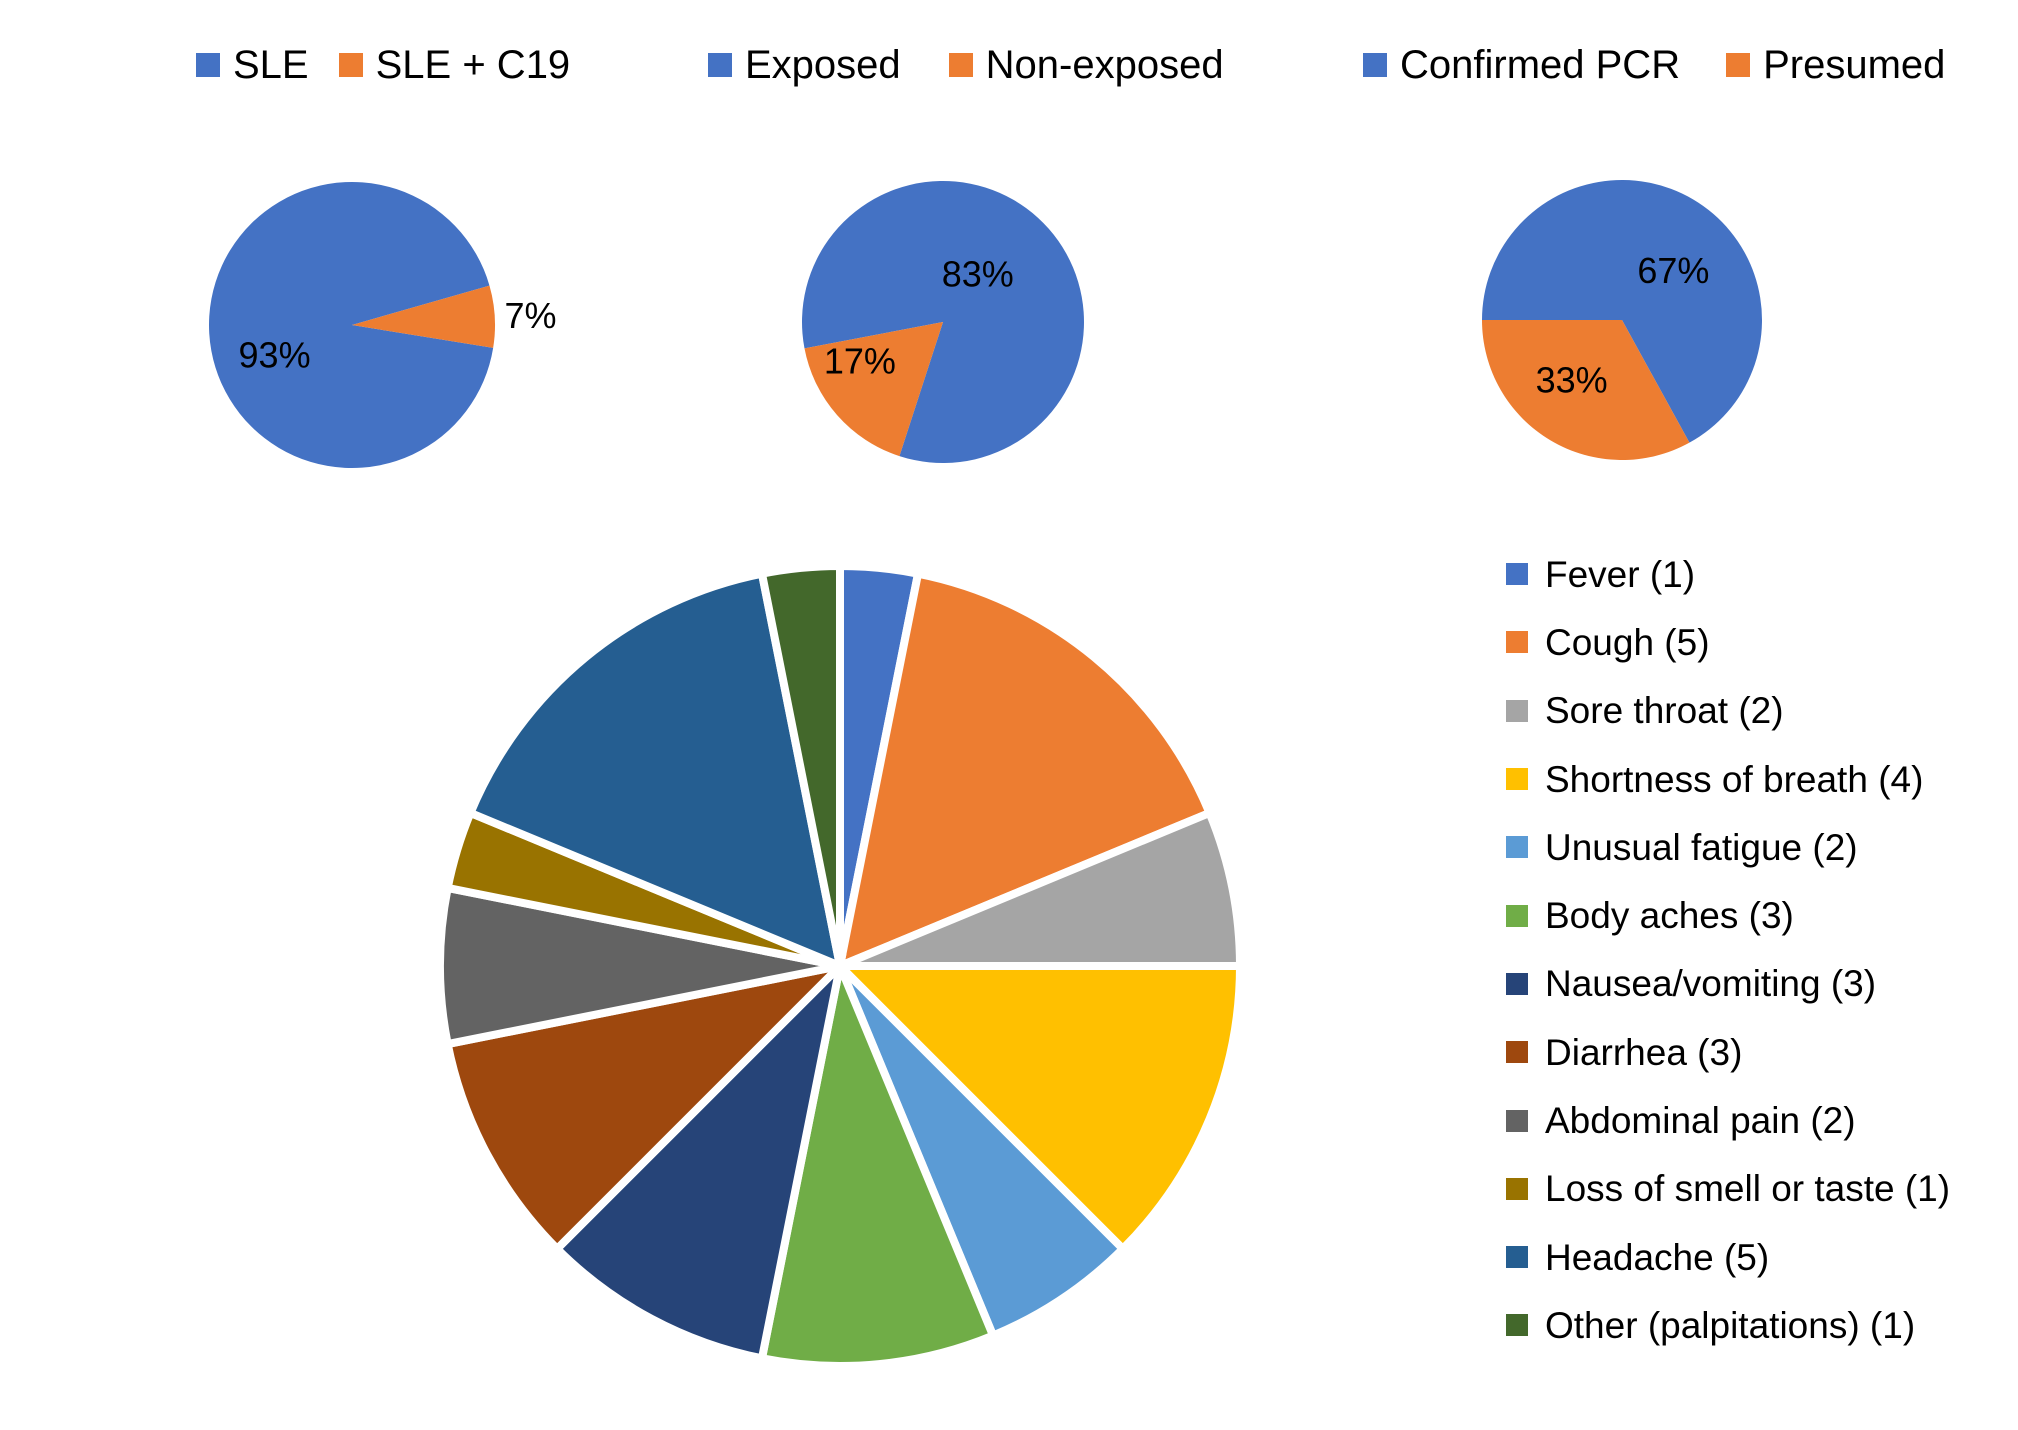  I want to click on legend-label-abdominal-pain: Abdominal pain (2), so click(1700, 1121).